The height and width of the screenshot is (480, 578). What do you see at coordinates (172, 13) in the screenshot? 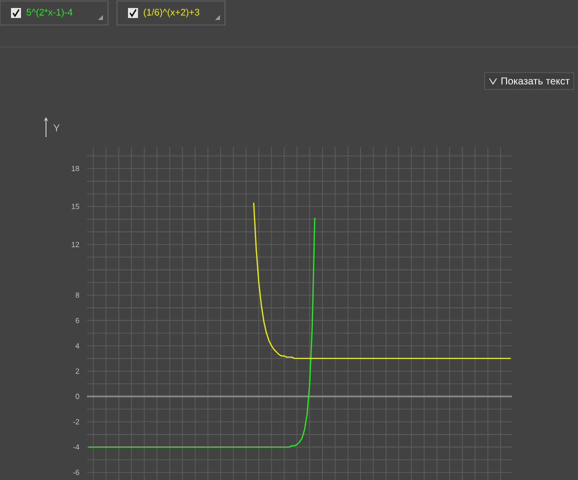
I see `text: (1/6)^(x+2)+3` at bounding box center [172, 13].